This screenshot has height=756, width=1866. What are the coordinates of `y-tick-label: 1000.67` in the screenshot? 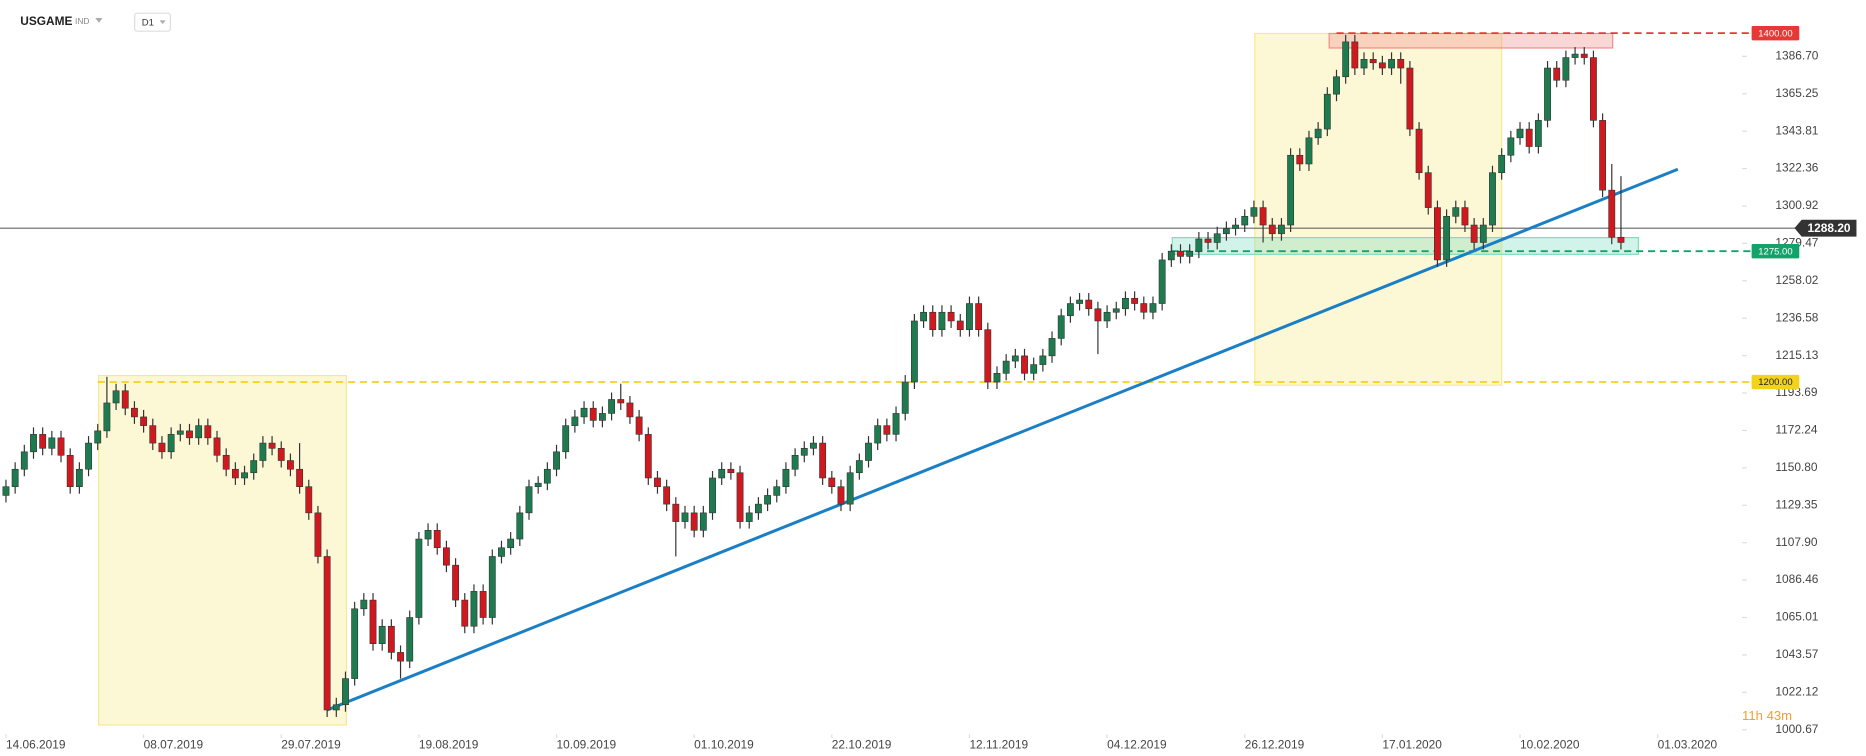 It's located at (1796, 729).